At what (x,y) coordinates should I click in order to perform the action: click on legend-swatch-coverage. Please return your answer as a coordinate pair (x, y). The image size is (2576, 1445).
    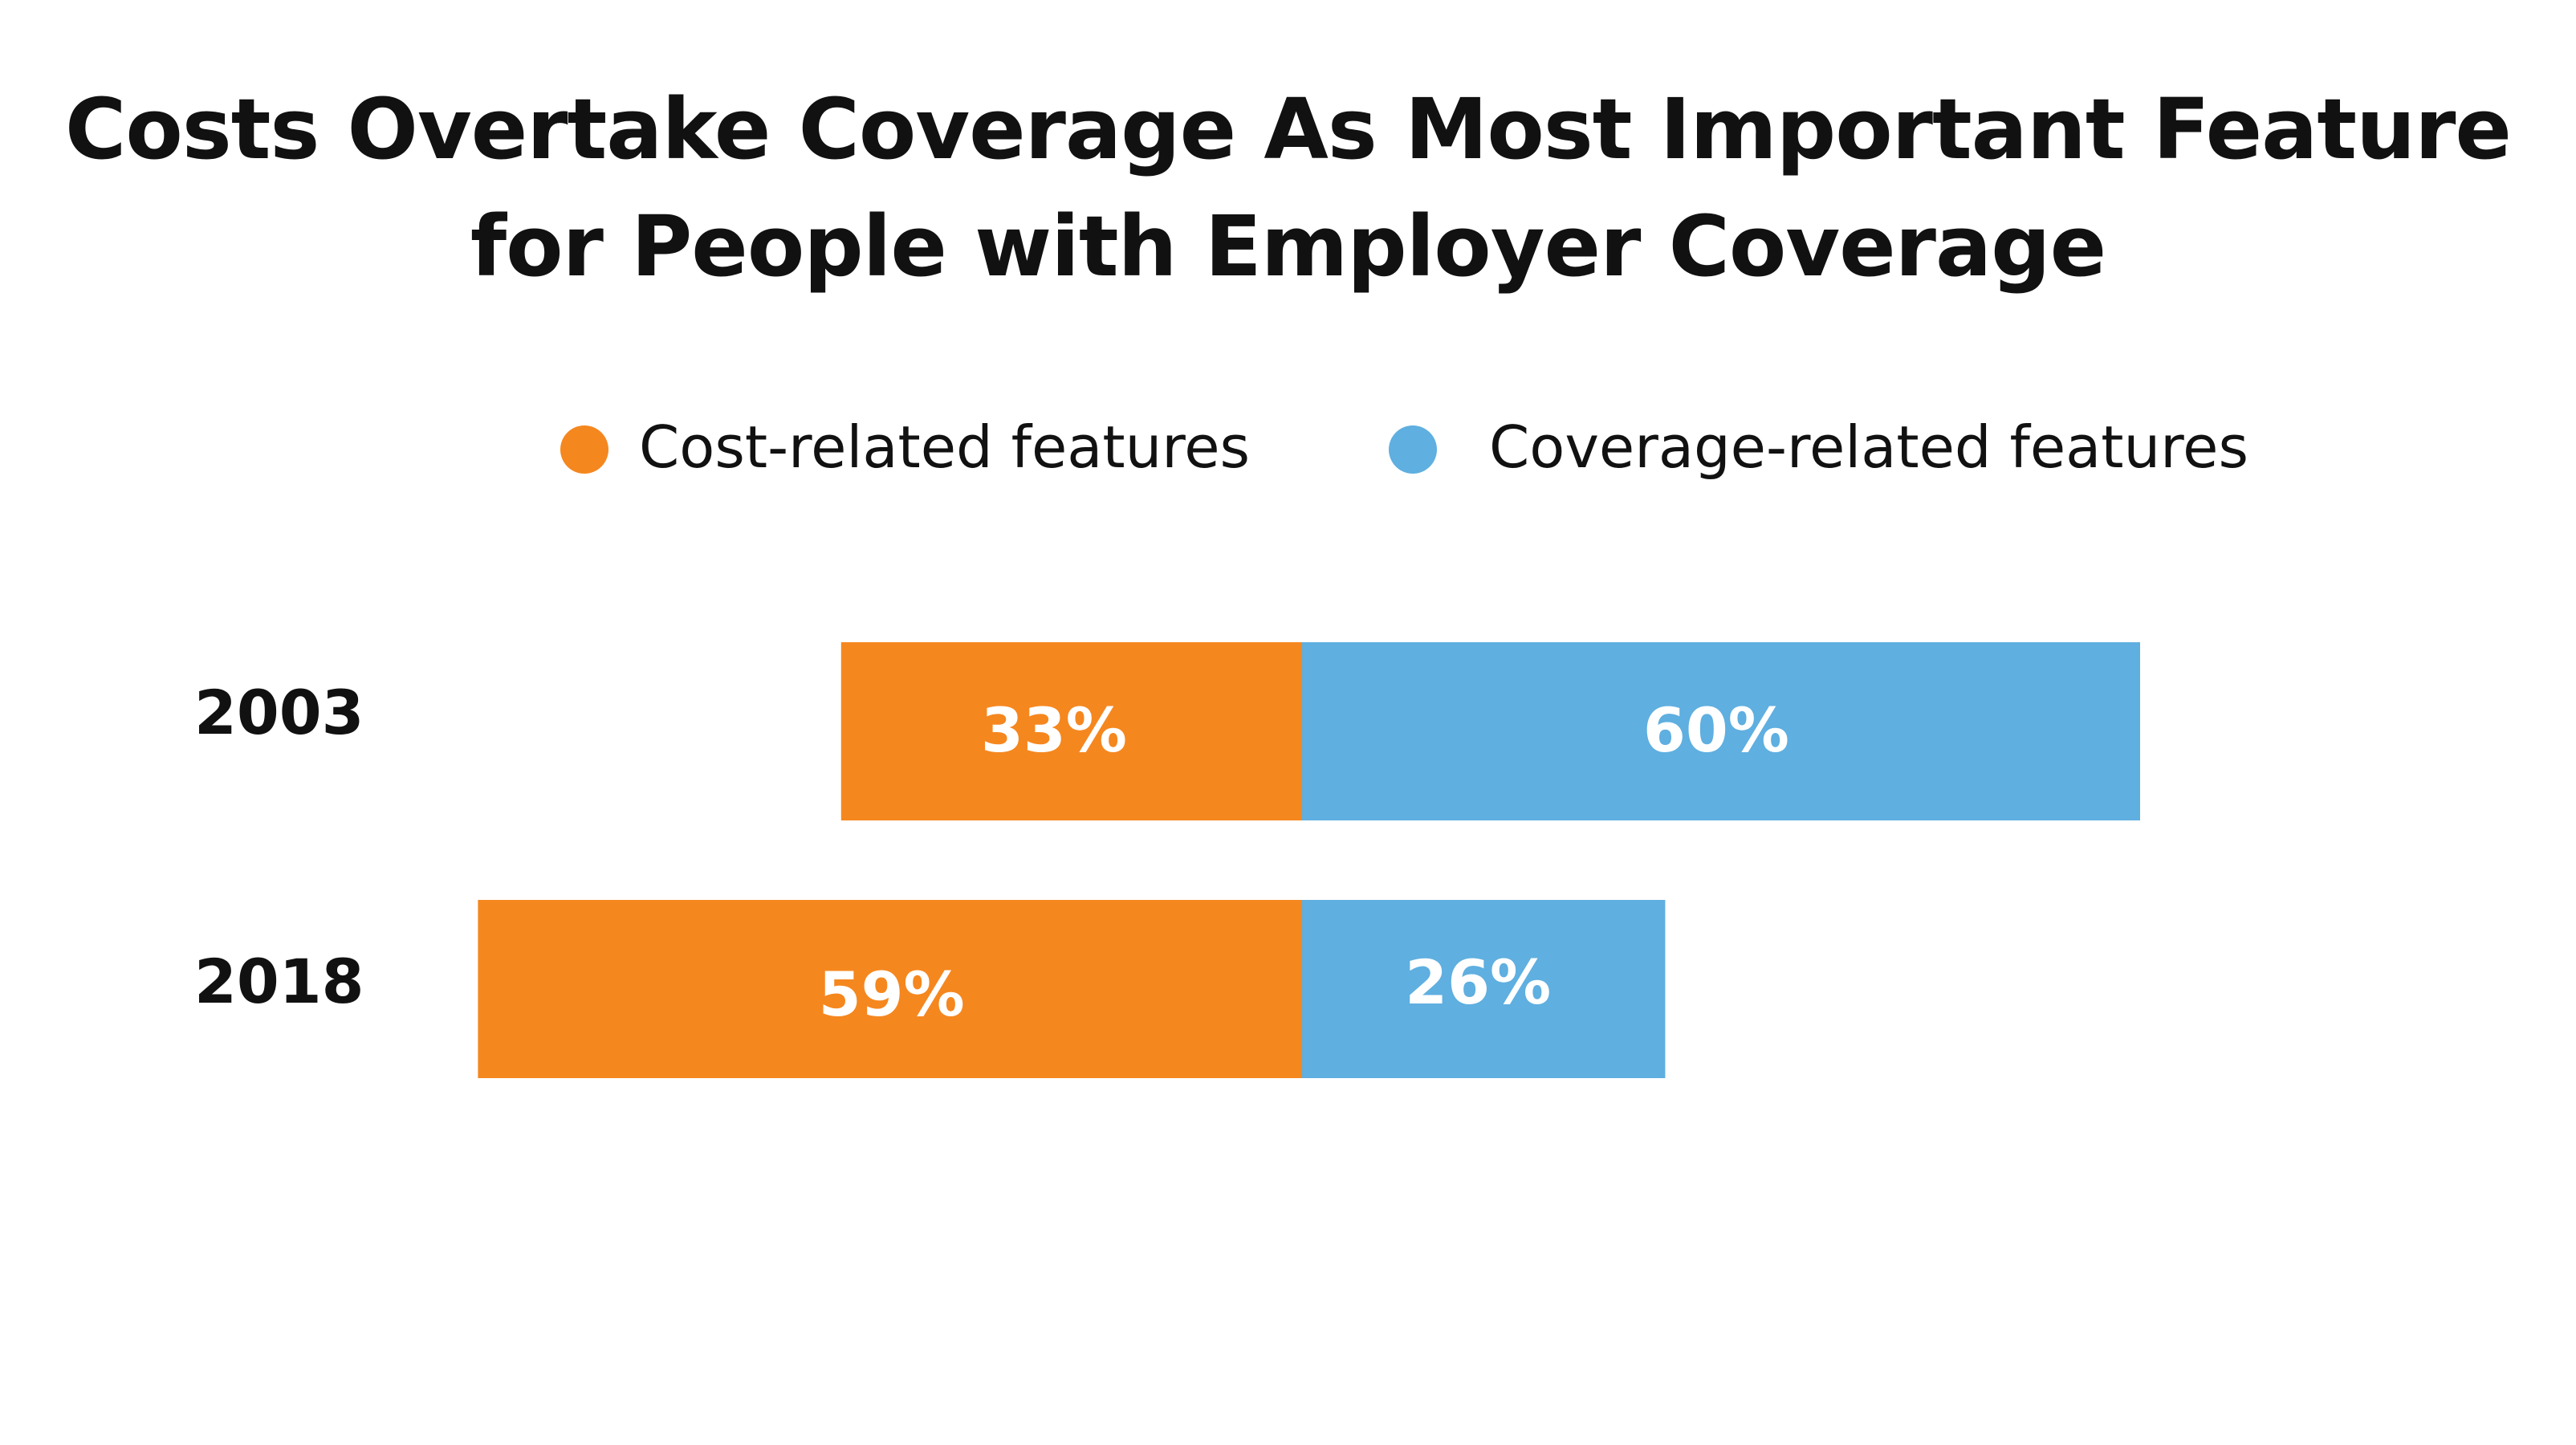
    Looking at the image, I should click on (1413, 450).